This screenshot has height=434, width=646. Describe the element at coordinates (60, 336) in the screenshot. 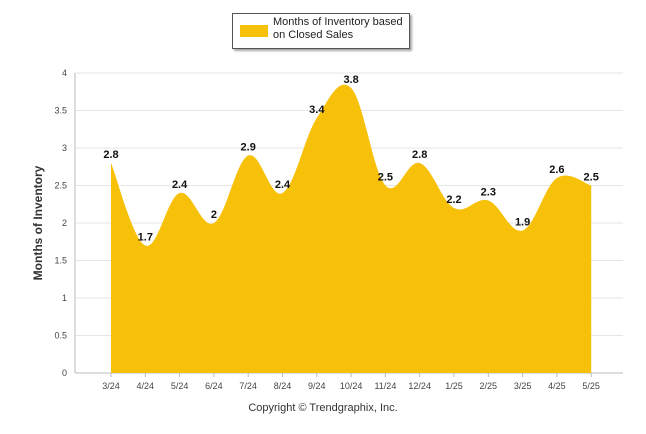

I see `y-tick-label: 0.5` at that location.